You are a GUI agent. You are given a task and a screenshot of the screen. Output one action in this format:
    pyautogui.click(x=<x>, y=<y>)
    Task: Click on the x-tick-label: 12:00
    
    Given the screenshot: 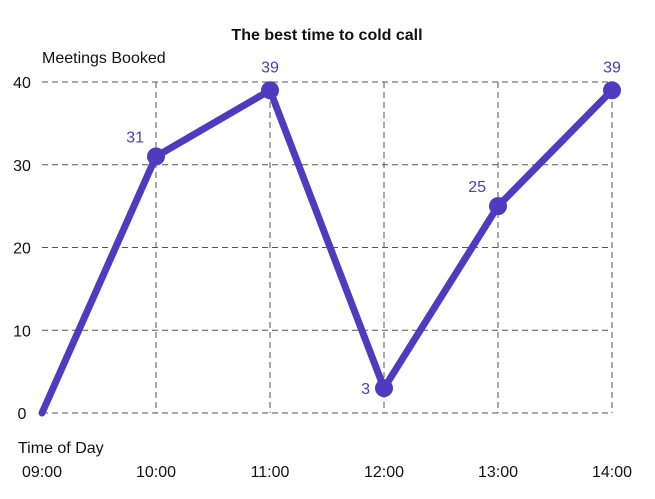 What is the action you would take?
    pyautogui.click(x=384, y=472)
    